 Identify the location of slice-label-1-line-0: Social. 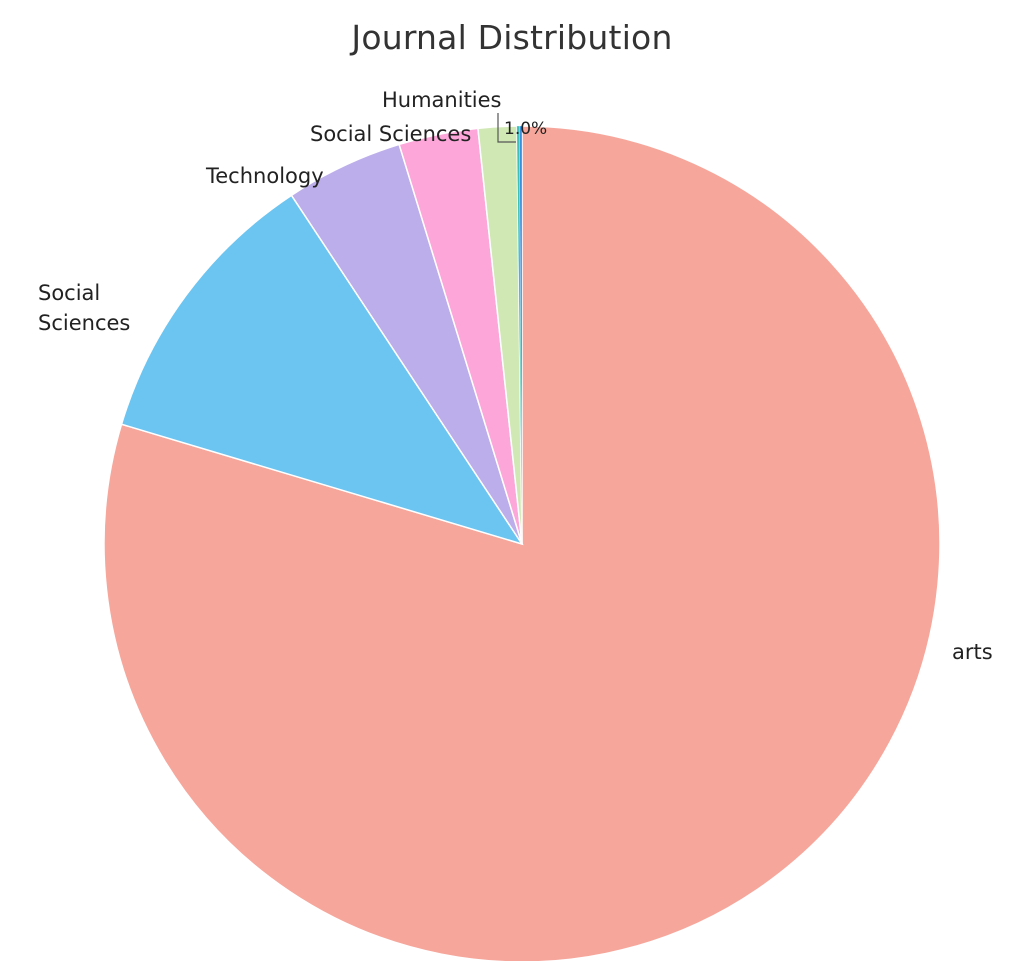
(69, 293).